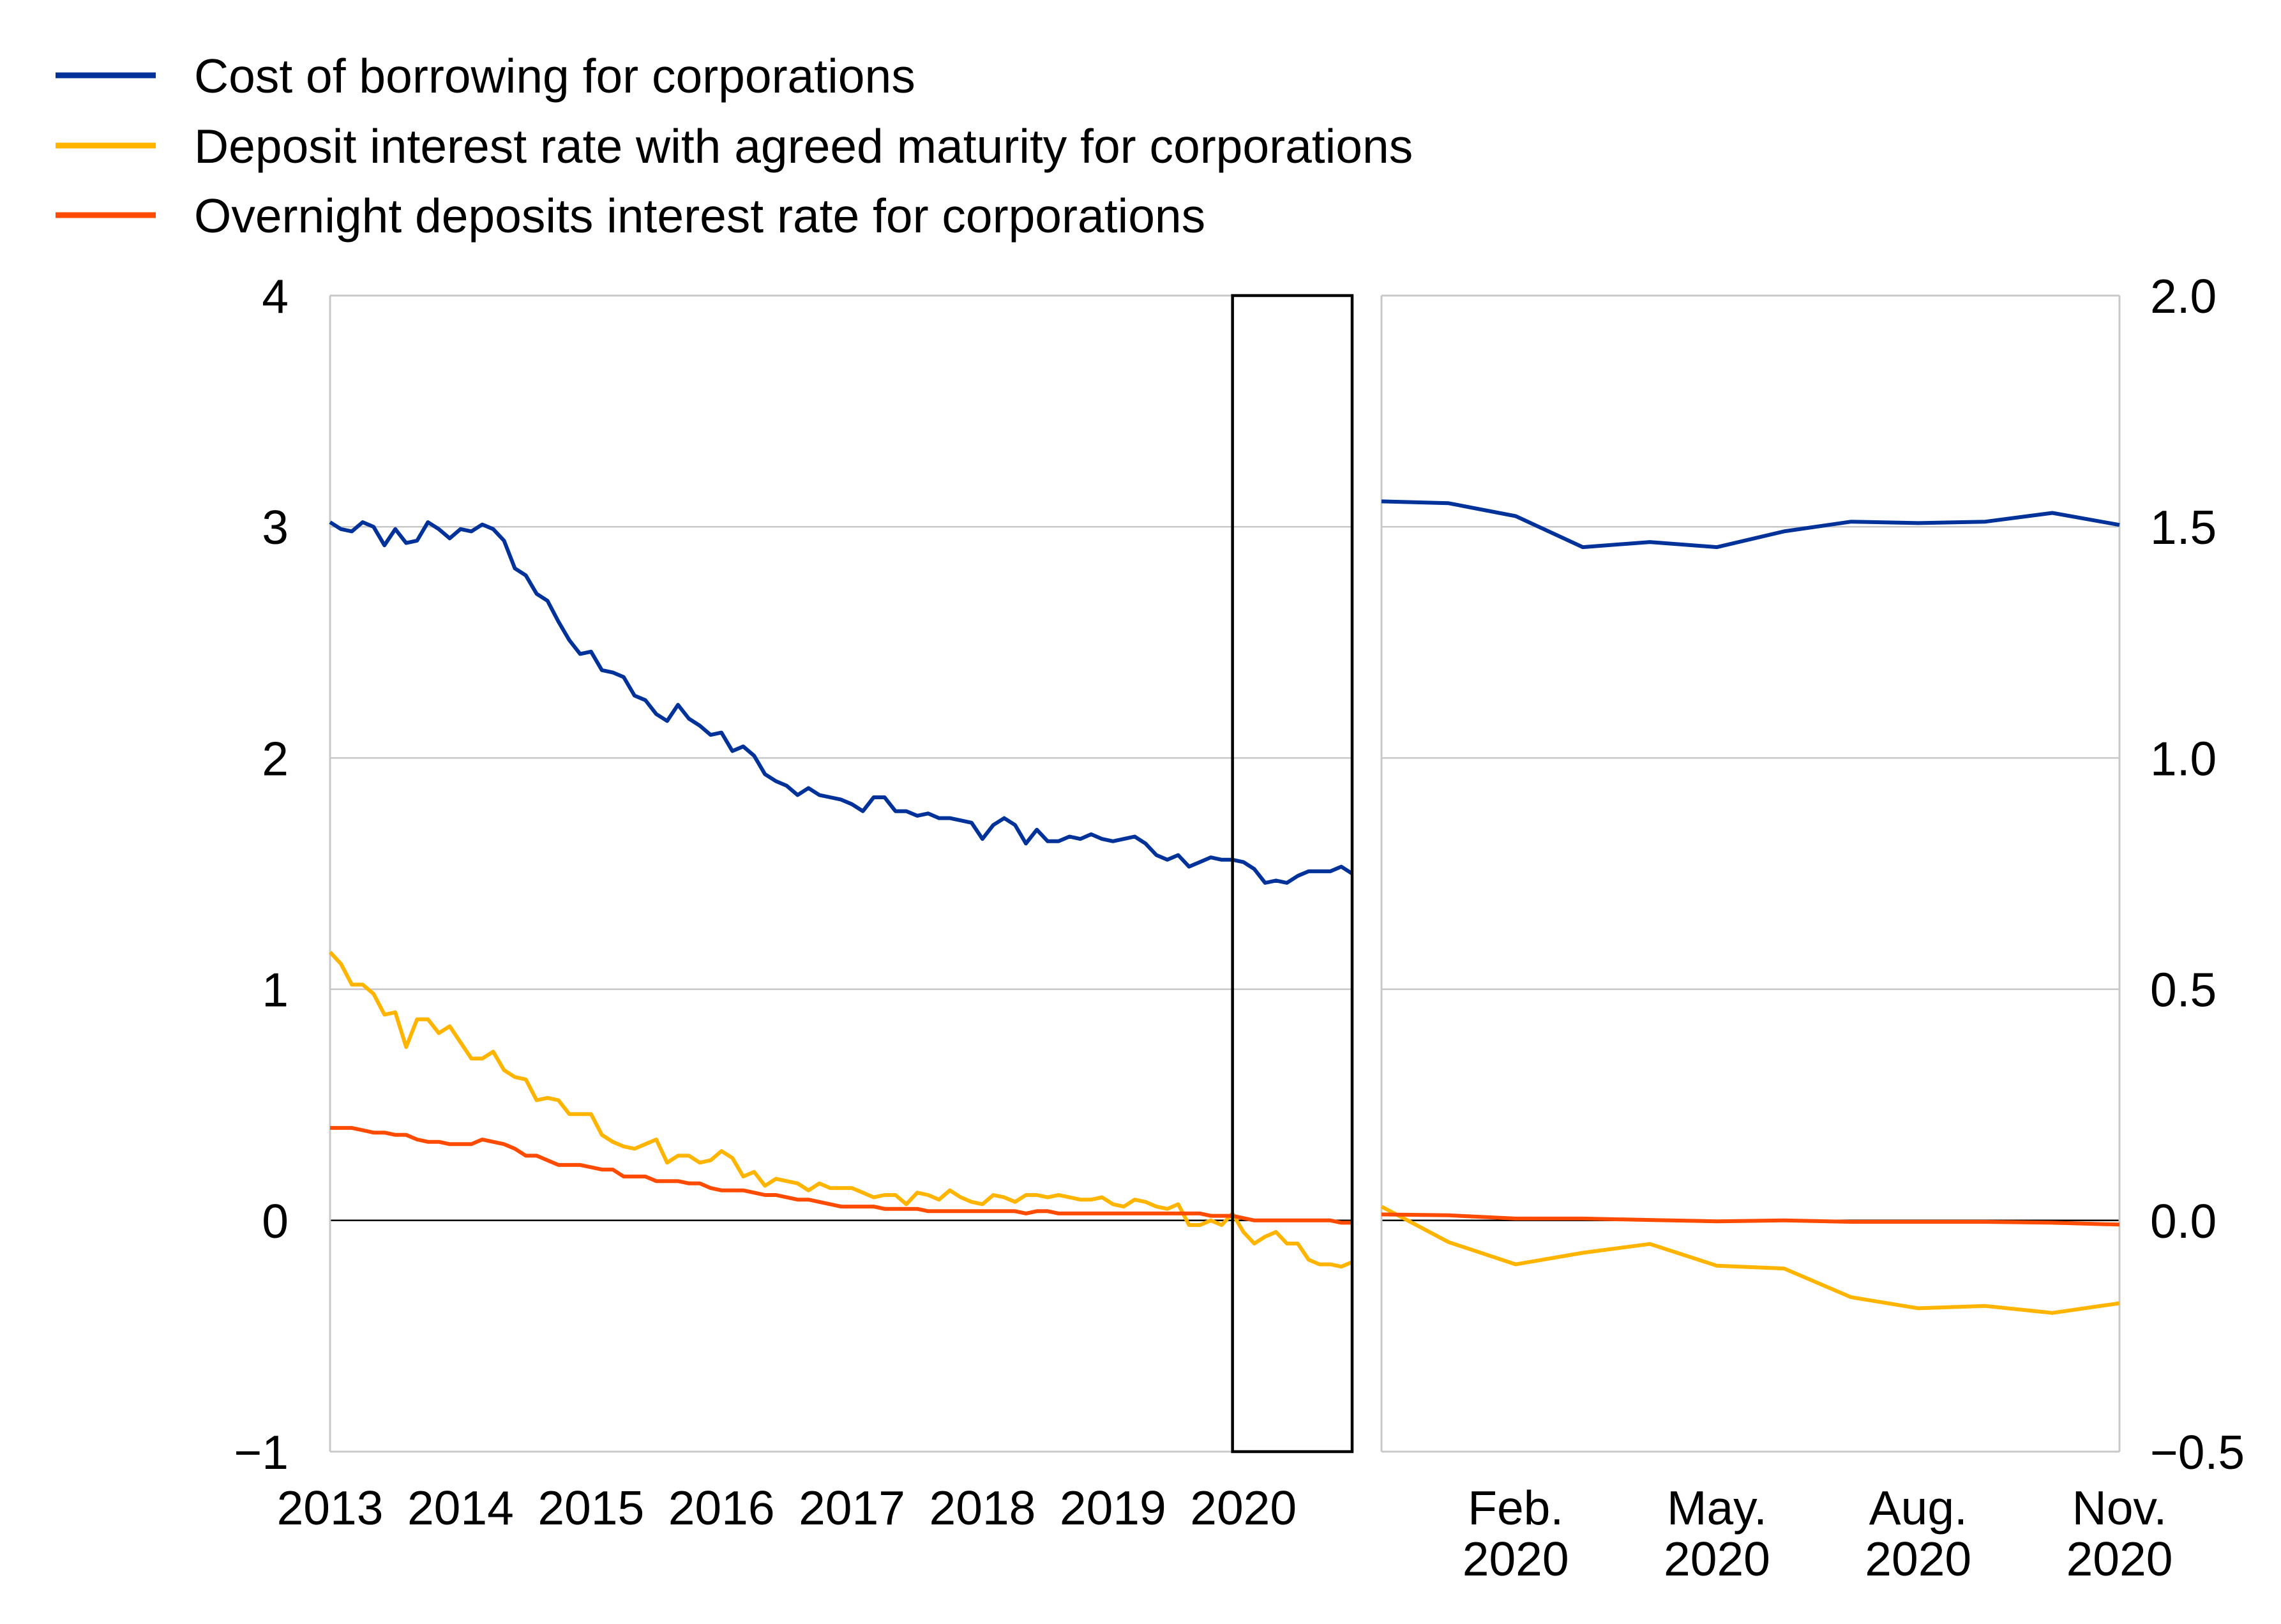  Describe the element at coordinates (275, 990) in the screenshot. I see `y-tick-label: 1` at that location.